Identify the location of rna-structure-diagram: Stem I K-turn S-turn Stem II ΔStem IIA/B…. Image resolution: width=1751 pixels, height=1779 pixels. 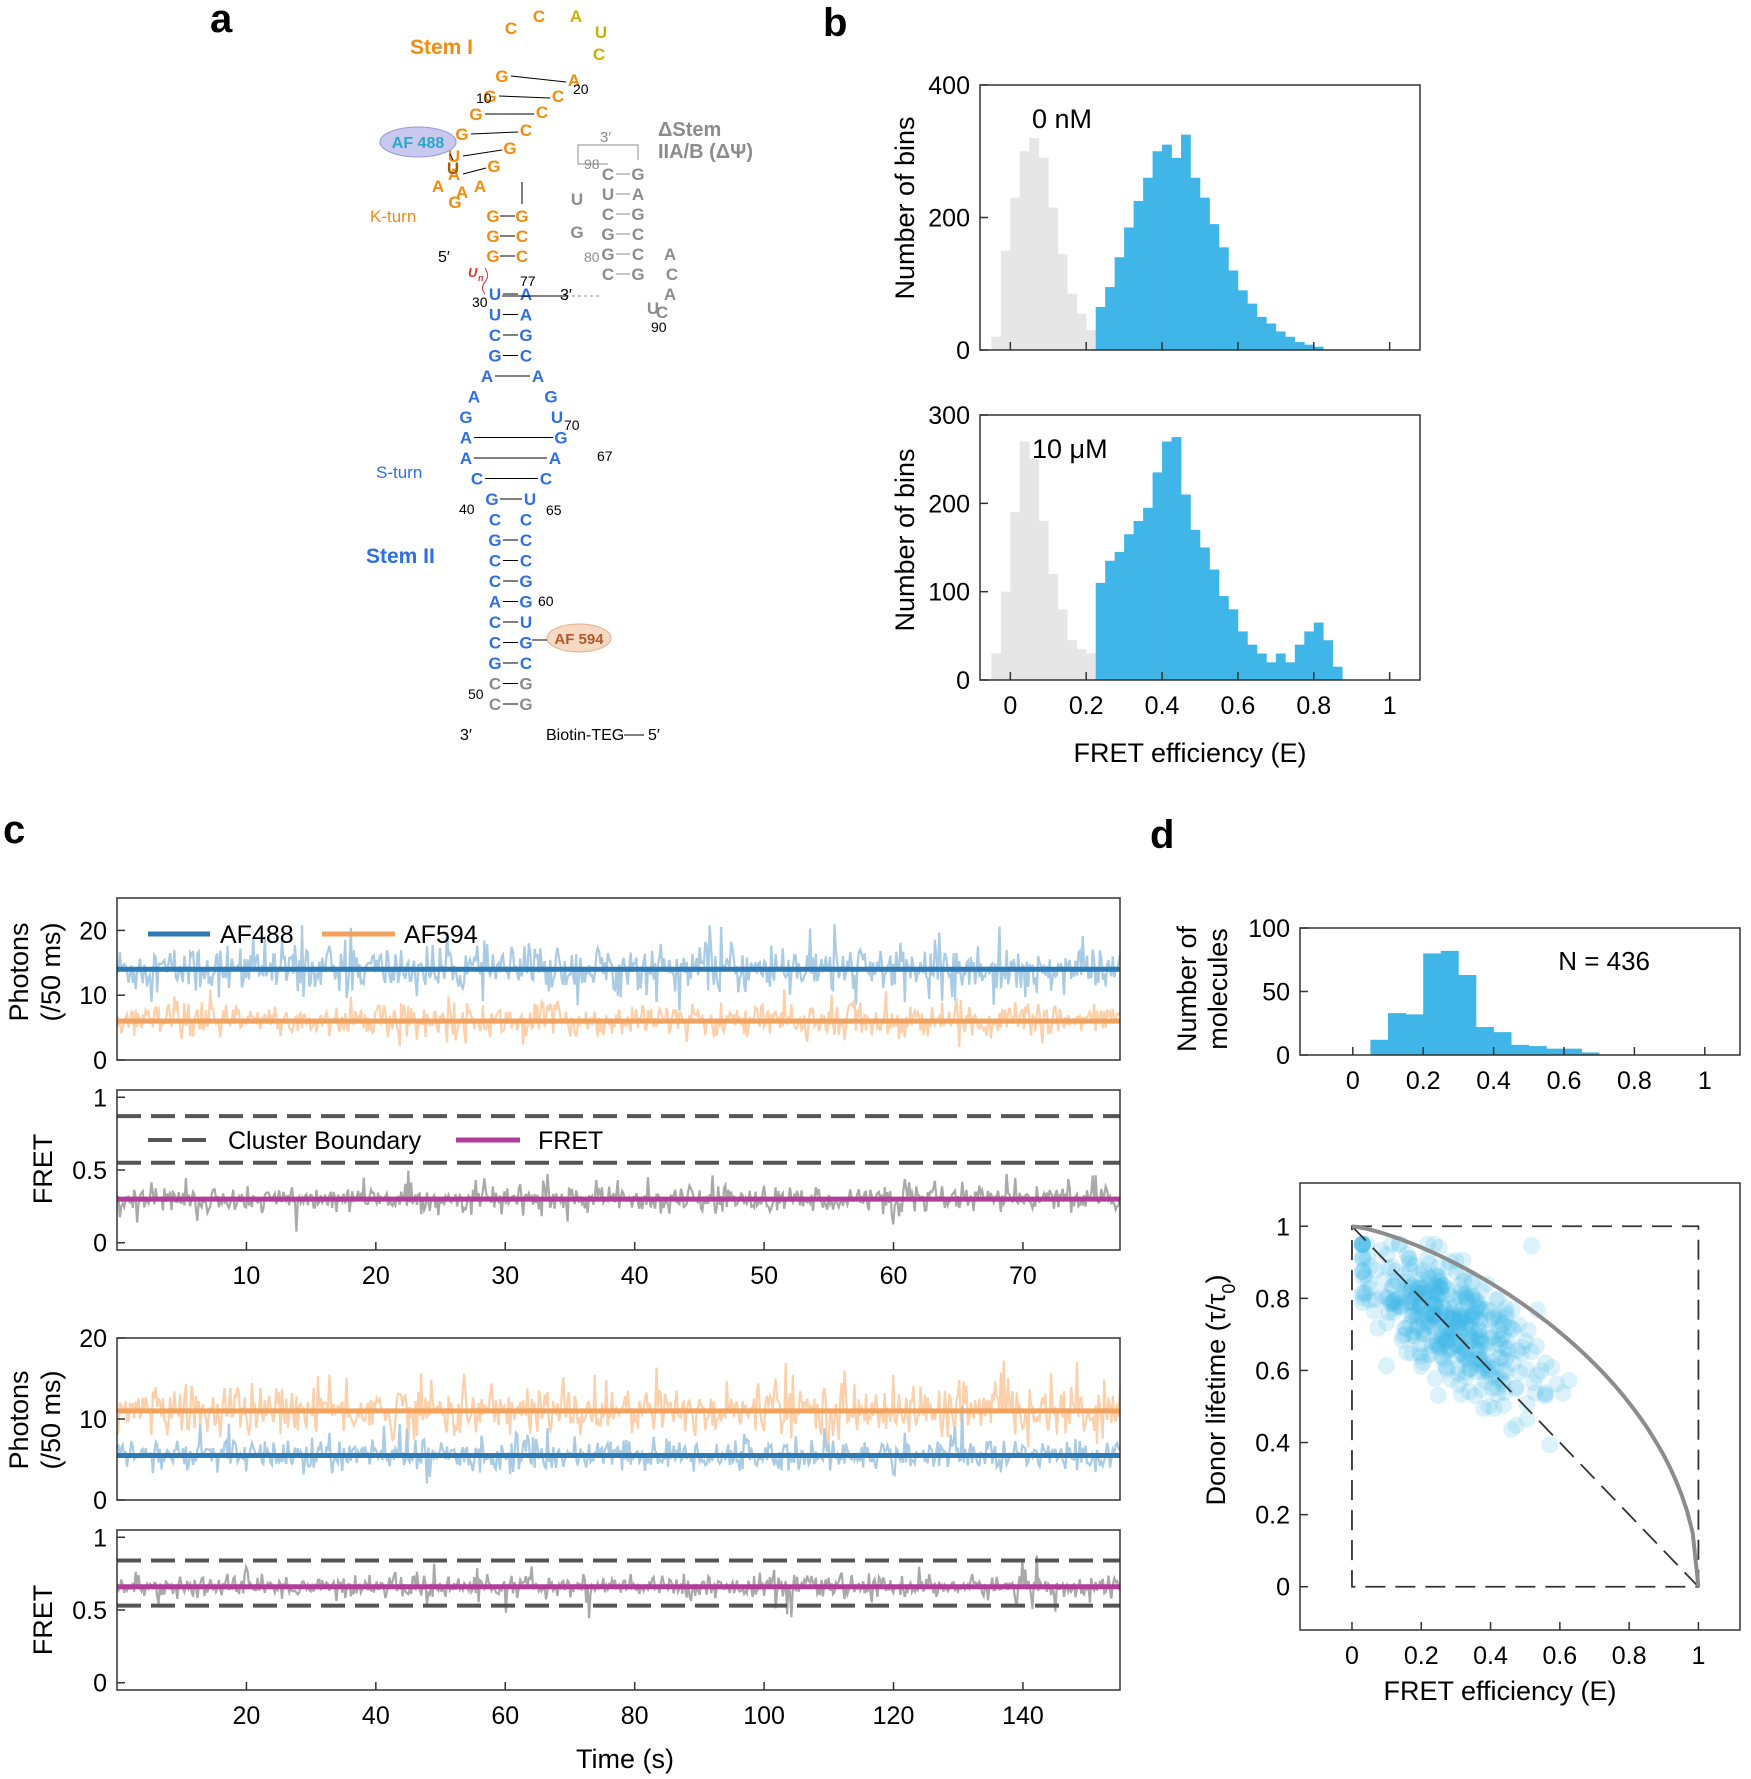
(559, 375).